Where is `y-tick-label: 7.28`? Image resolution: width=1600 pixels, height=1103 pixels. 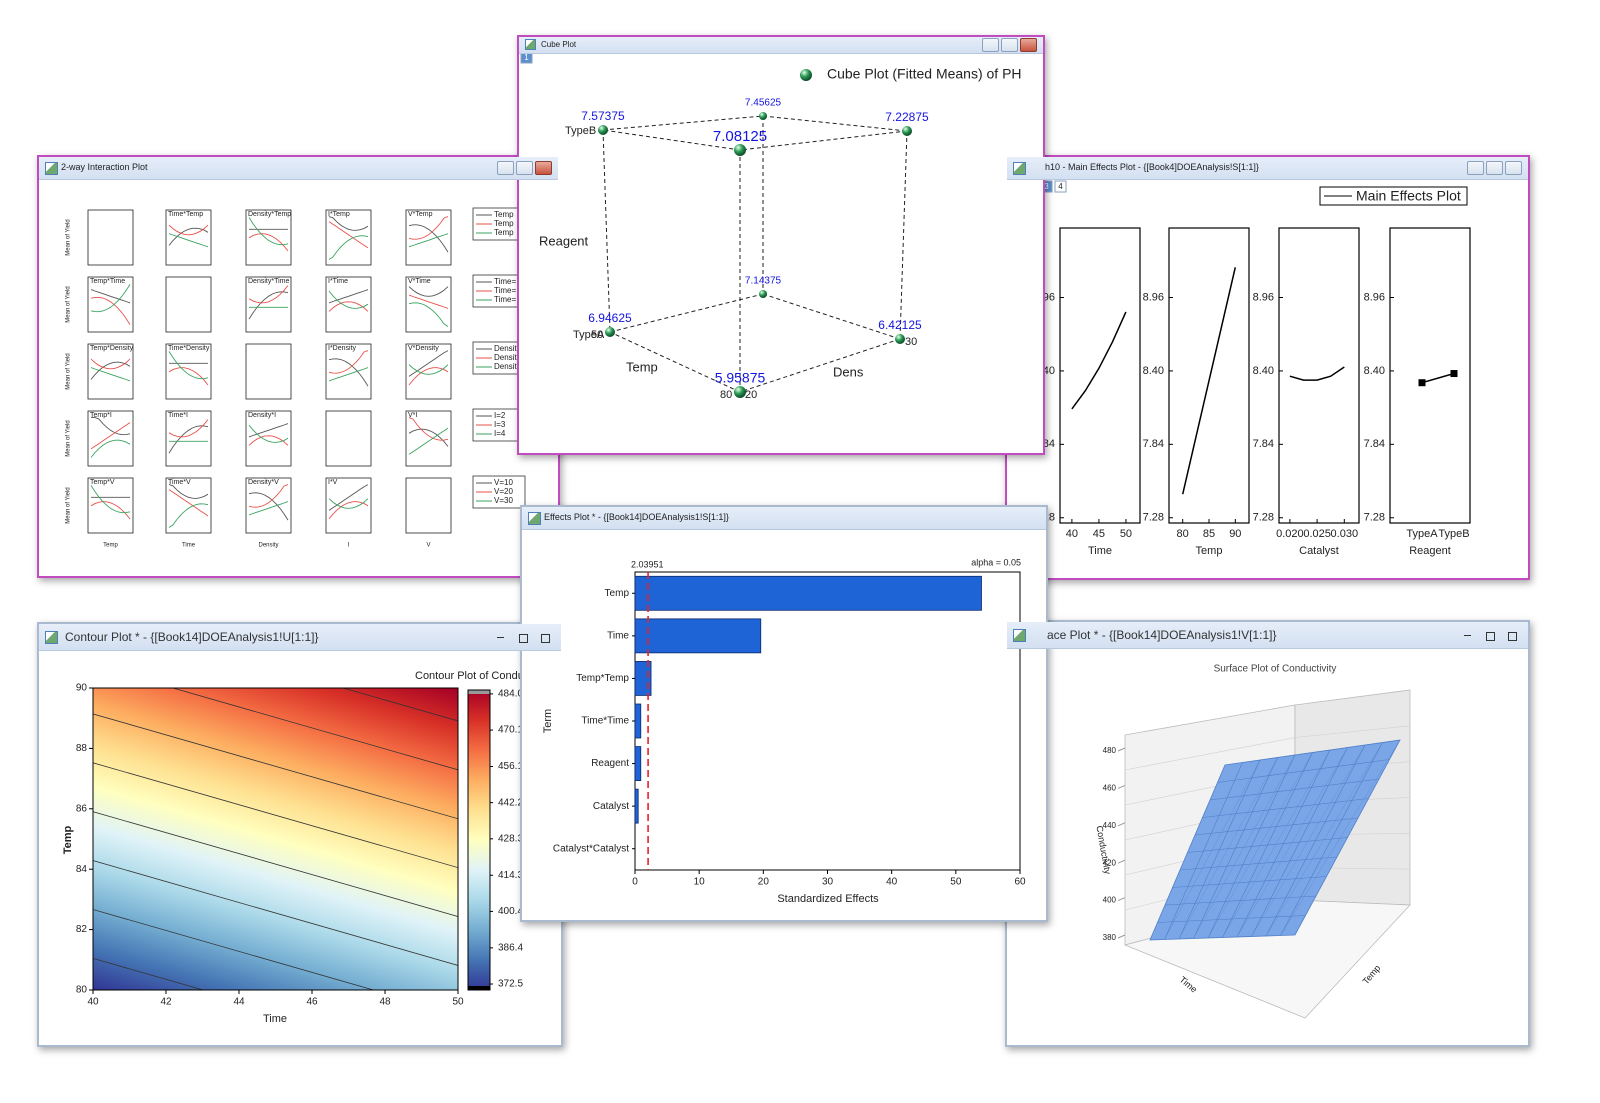
y-tick-label: 7.28 is located at coordinates (1374, 518).